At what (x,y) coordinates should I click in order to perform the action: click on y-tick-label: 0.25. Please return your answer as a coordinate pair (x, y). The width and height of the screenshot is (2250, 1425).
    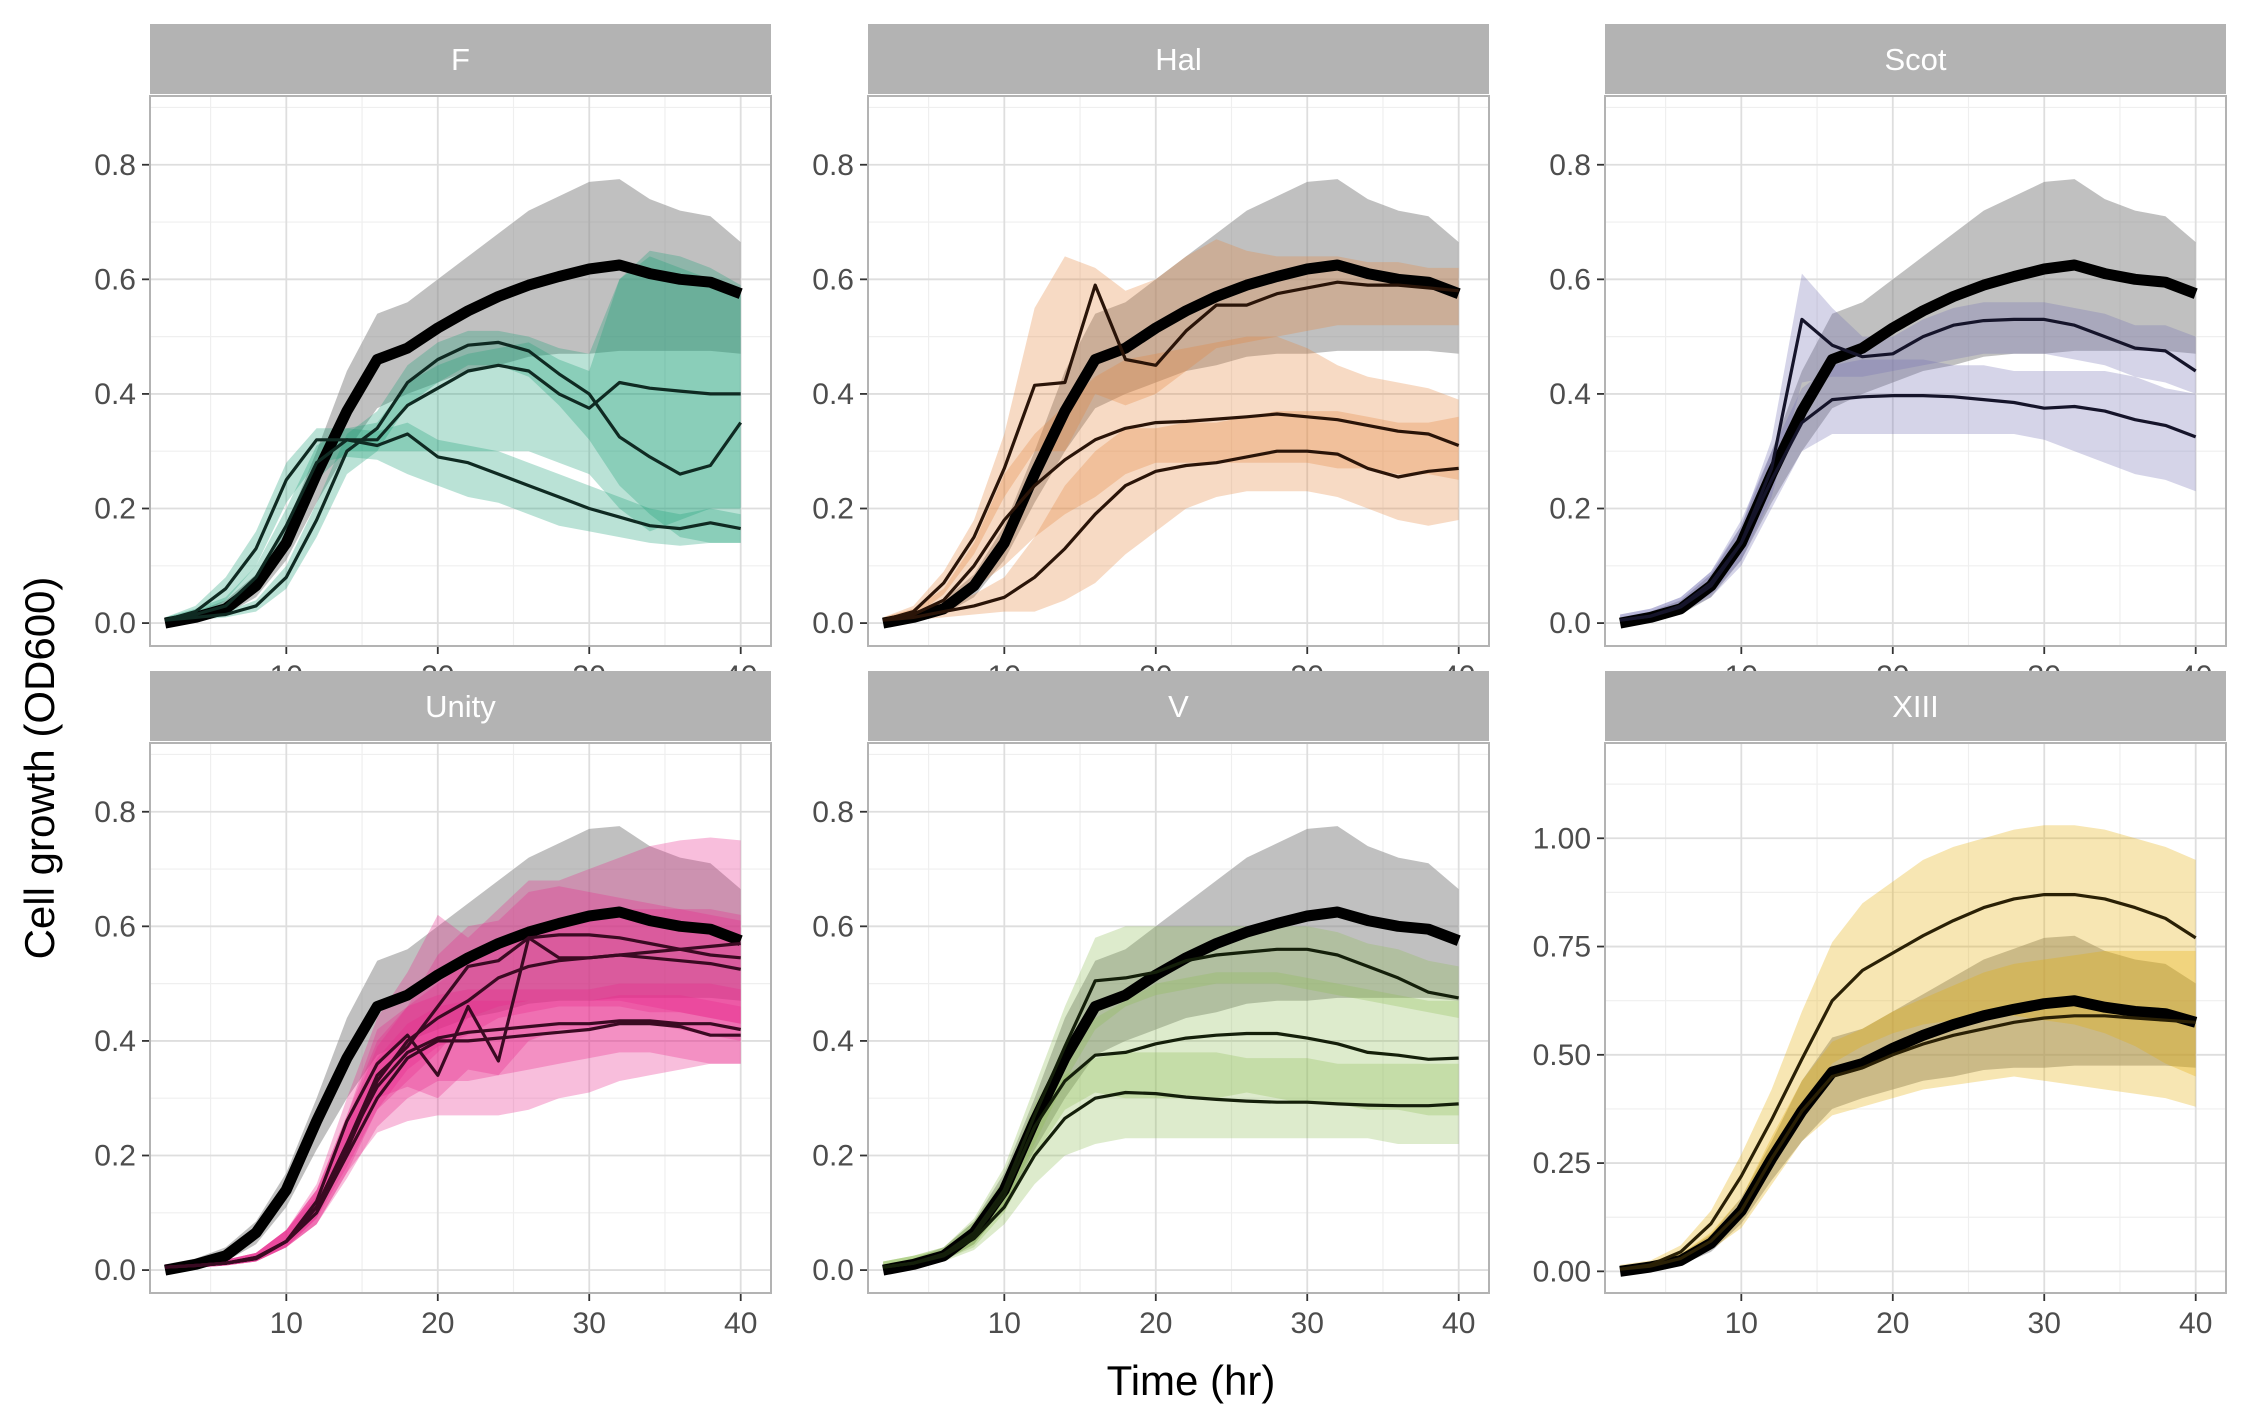
    Looking at the image, I should click on (1562, 1163).